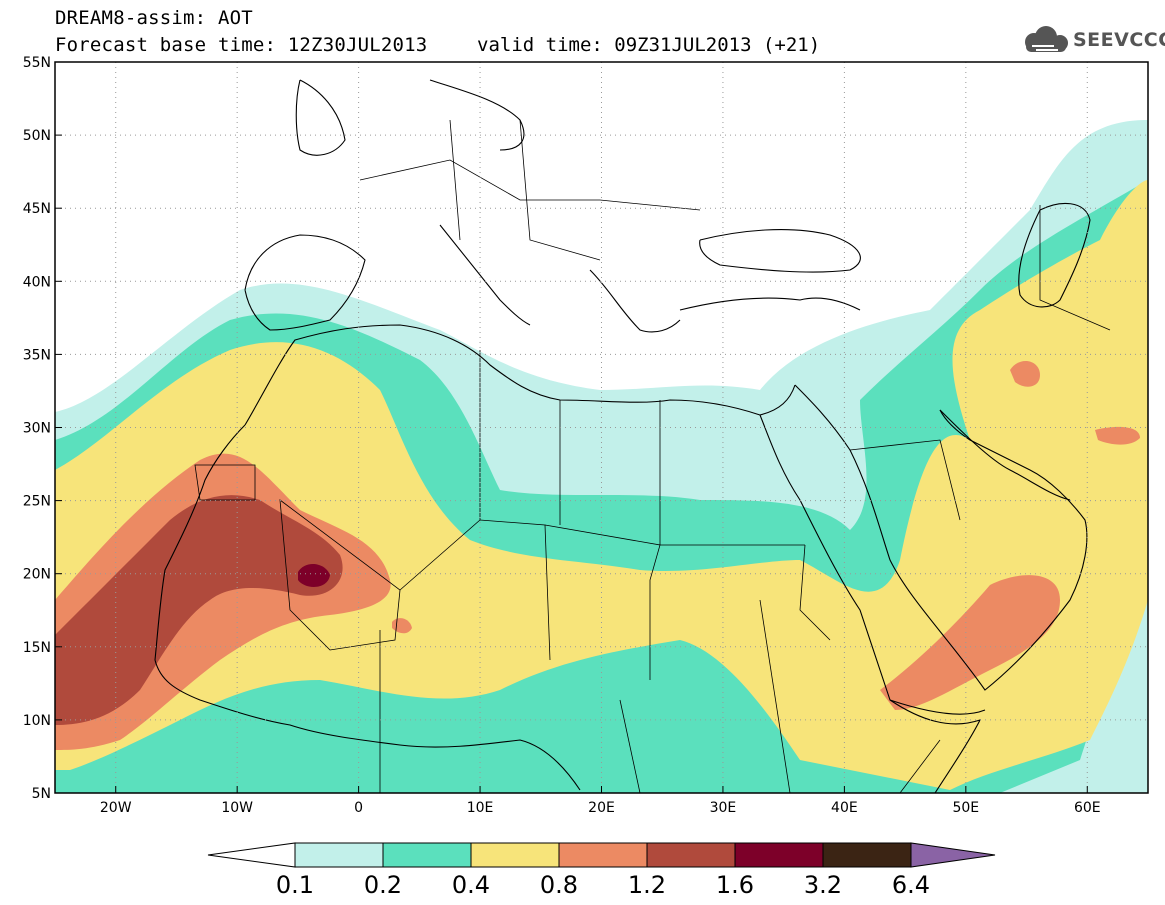 The width and height of the screenshot is (1165, 905). I want to click on colorbar-high-arrow, so click(953, 855).